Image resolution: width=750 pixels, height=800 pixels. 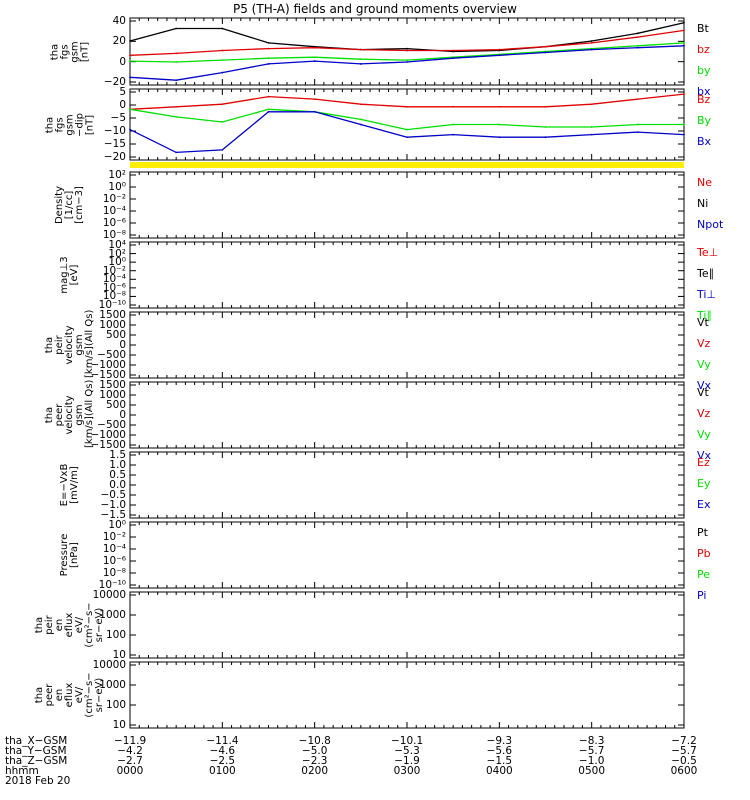 What do you see at coordinates (112, 305) in the screenshot?
I see `y-tick-label: 10⁻¹⁰` at bounding box center [112, 305].